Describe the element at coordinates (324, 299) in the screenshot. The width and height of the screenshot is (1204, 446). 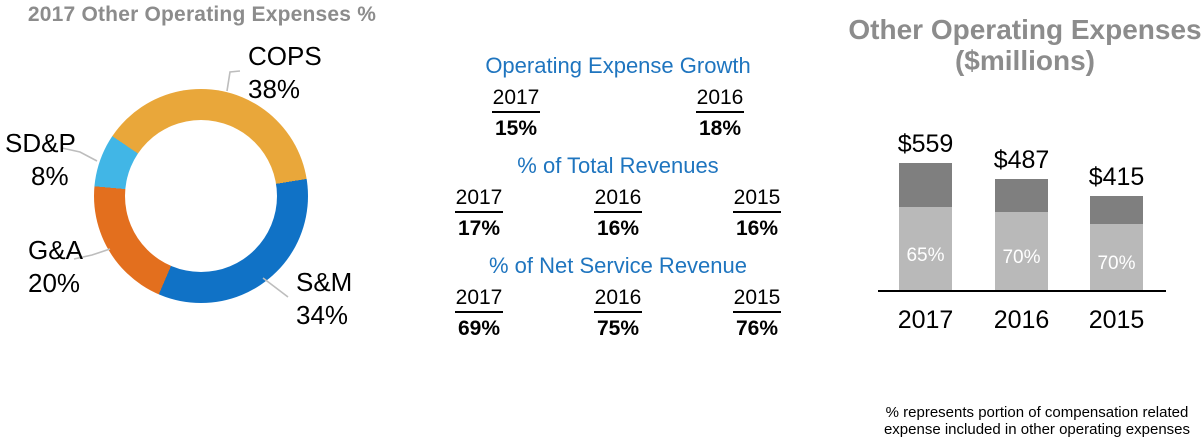
I see `donut-label-sm: S&M 34%` at that location.